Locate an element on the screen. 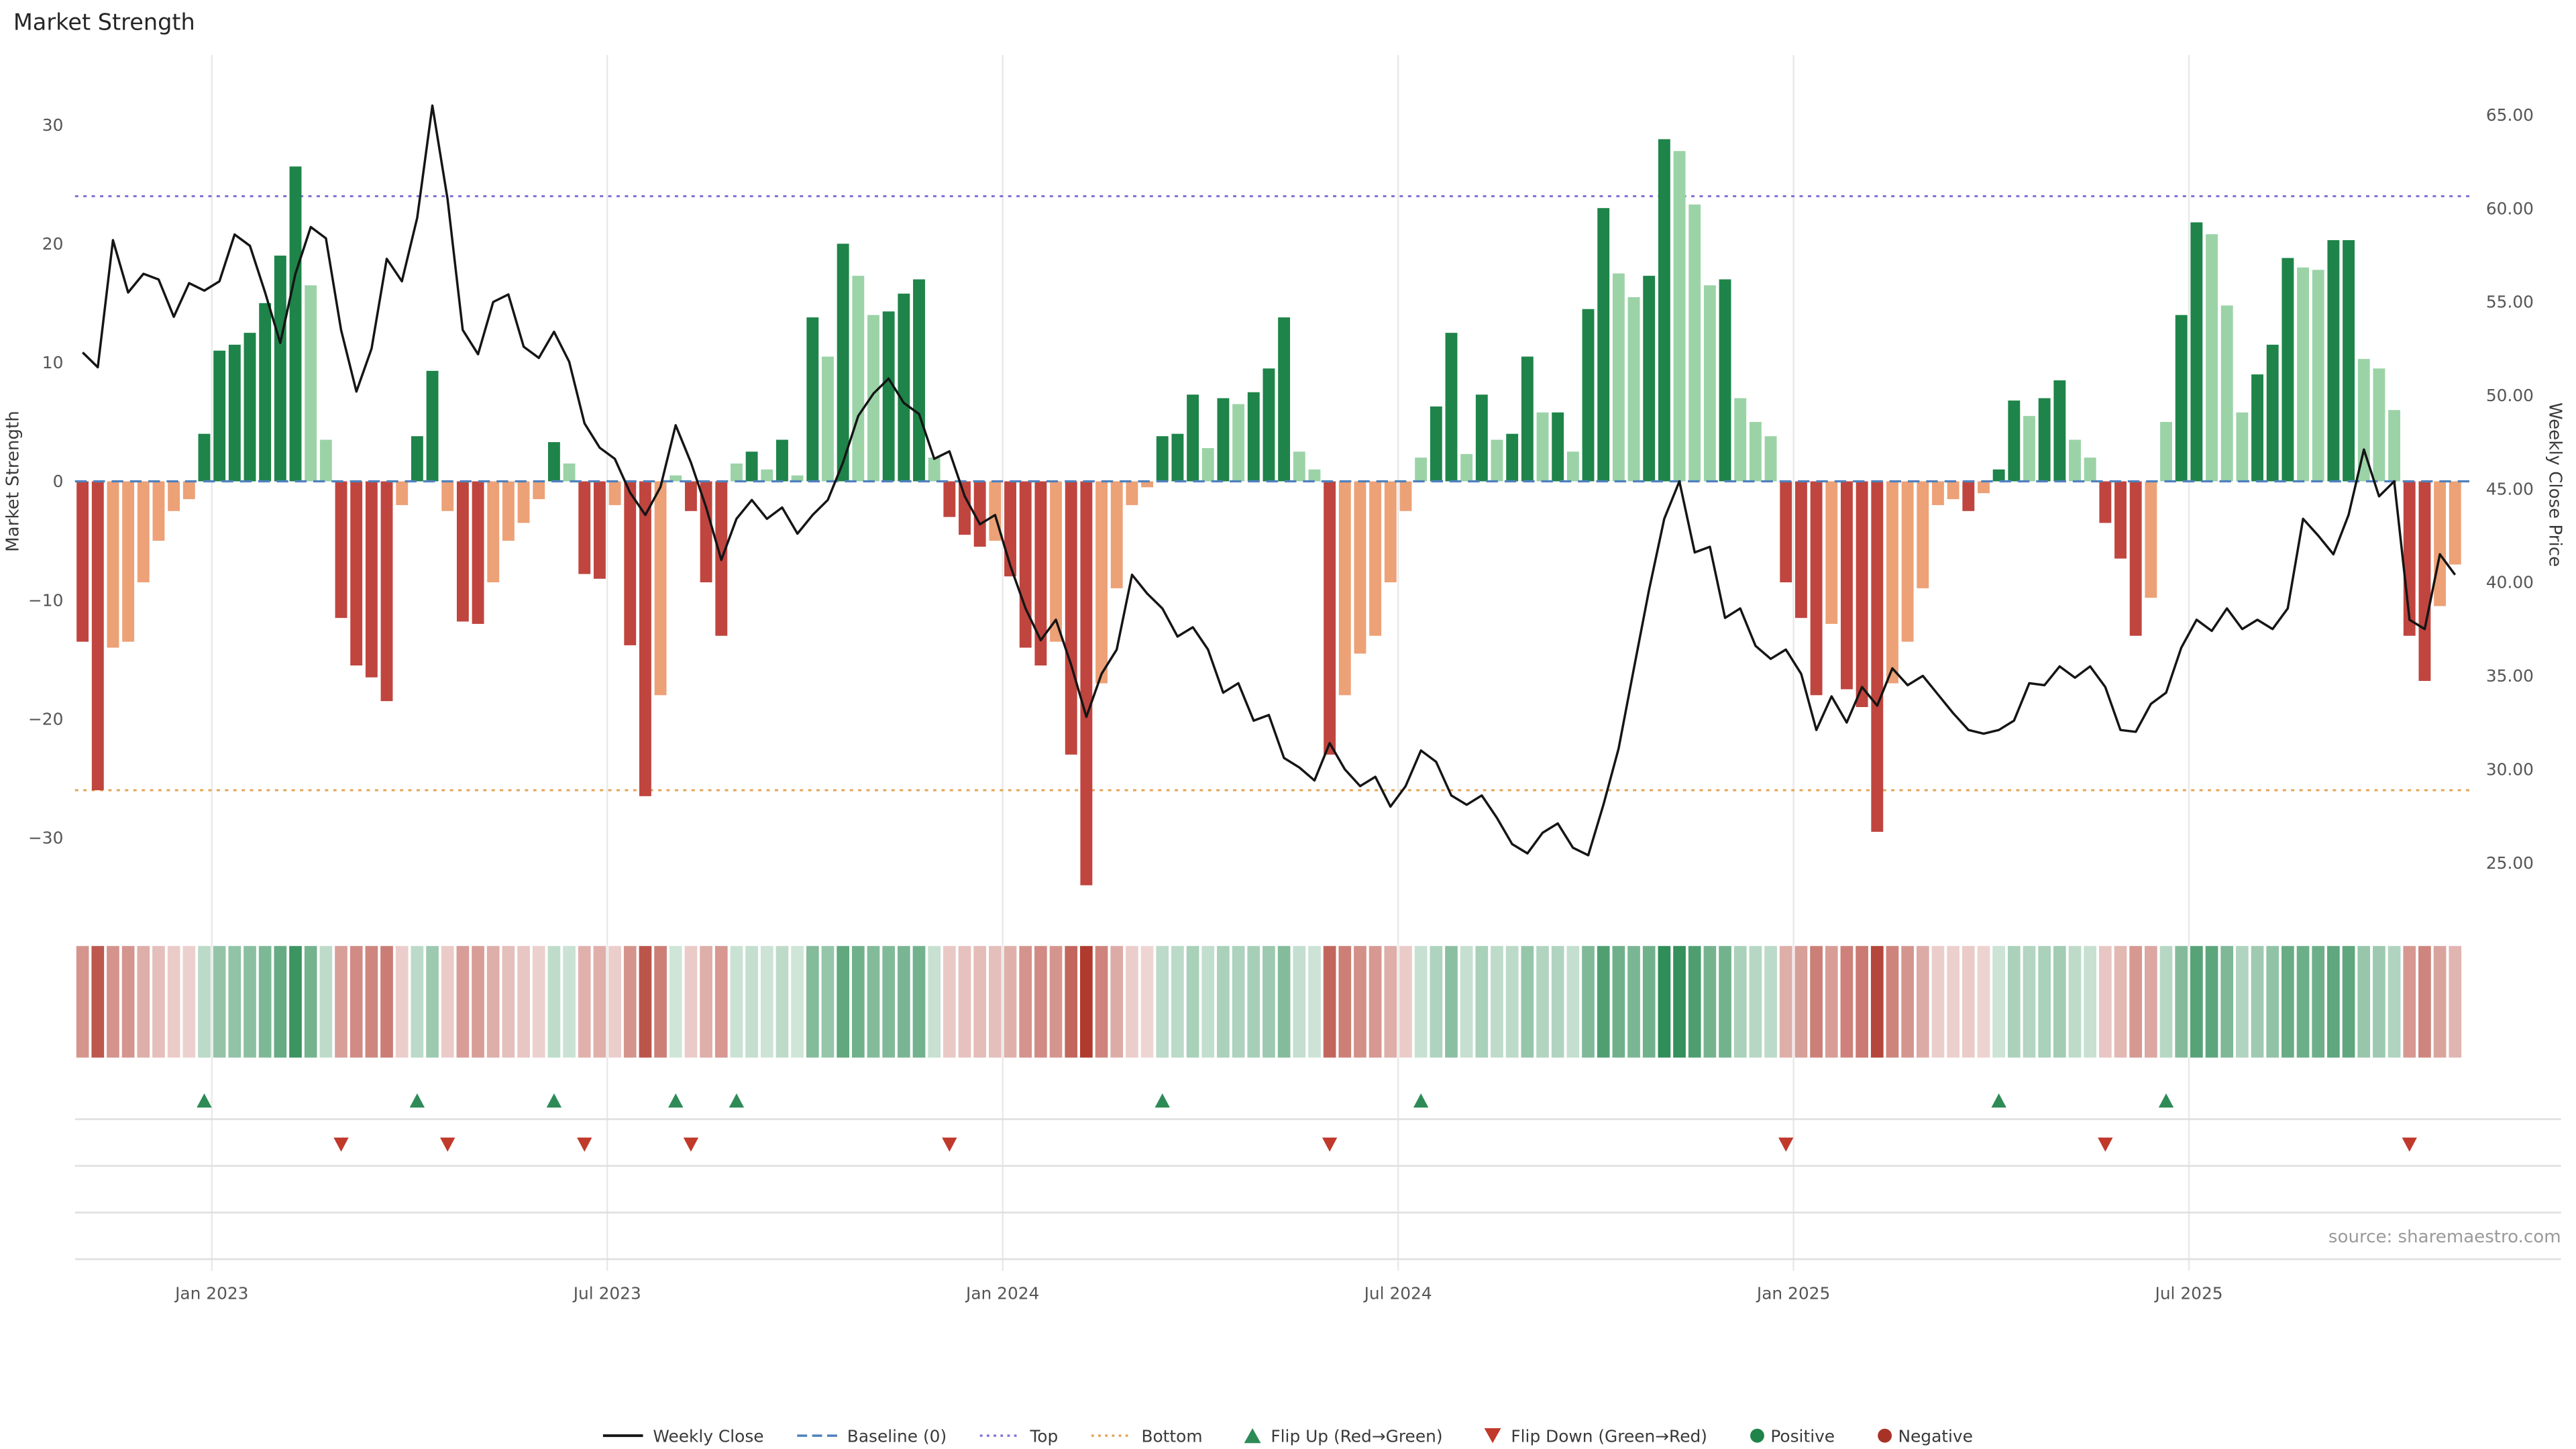  strength-heatmap-strip is located at coordinates (1269, 1002).